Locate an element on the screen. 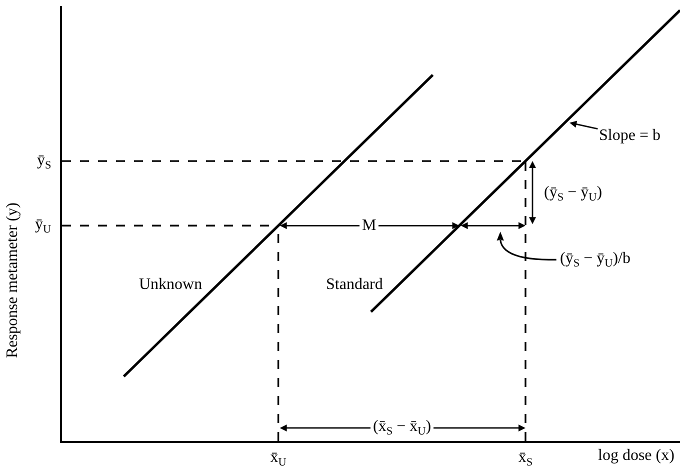 This screenshot has width=680, height=472. ref-line-label: ȳ$_{U}$ is located at coordinates (43, 226).